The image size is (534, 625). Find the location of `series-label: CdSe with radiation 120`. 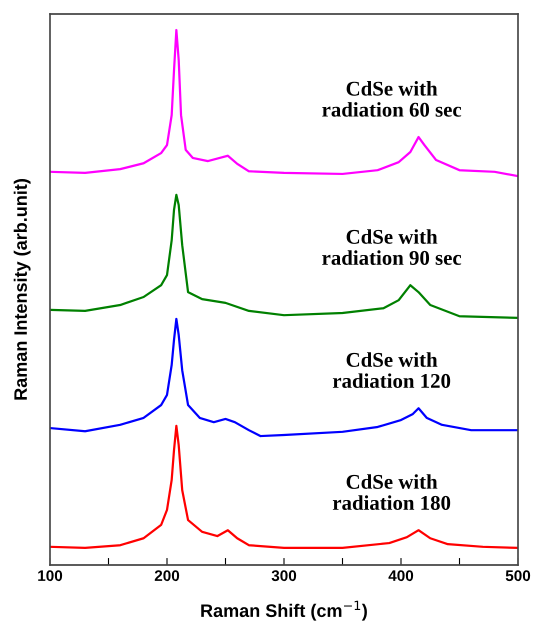

series-label: CdSe with radiation 120 is located at coordinates (391, 370).